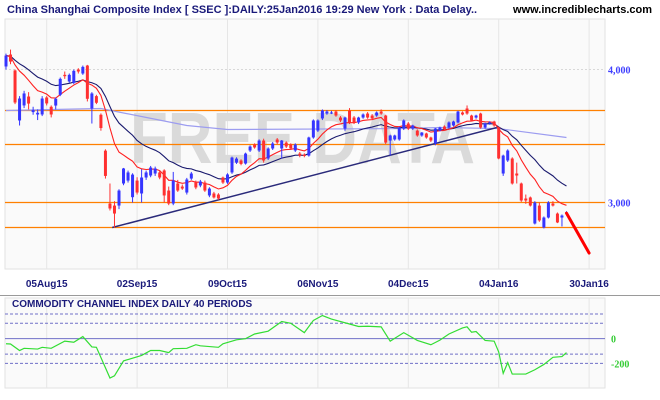 The image size is (660, 400). I want to click on date-tick-label: 02Sep15, so click(137, 284).